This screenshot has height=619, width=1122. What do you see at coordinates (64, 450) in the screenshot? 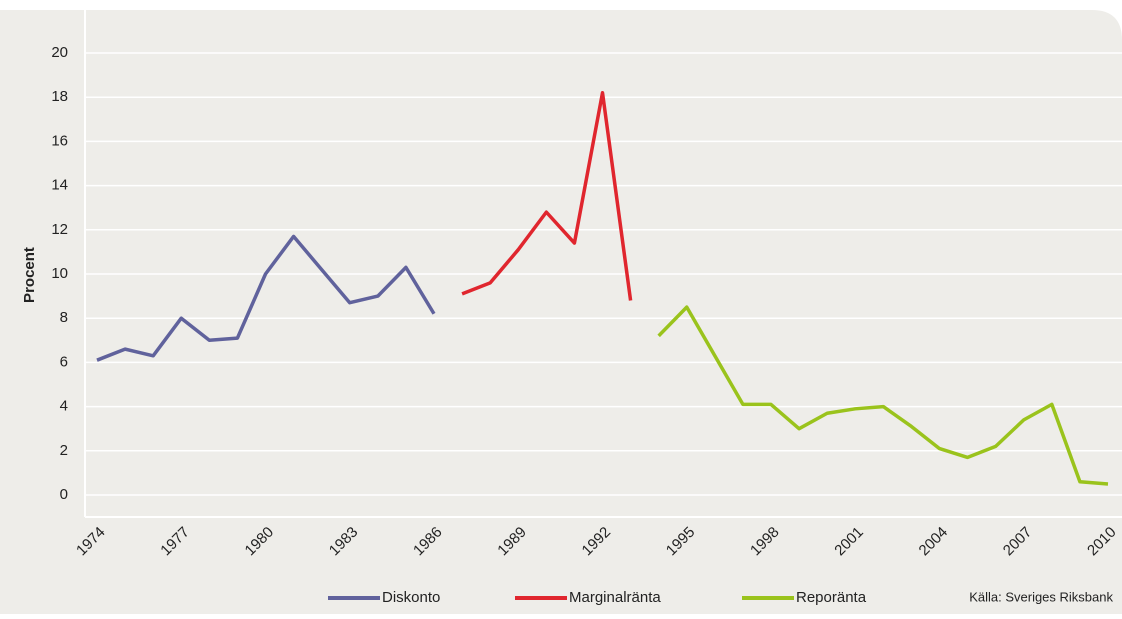
I see `y-tick-label: 2` at bounding box center [64, 450].